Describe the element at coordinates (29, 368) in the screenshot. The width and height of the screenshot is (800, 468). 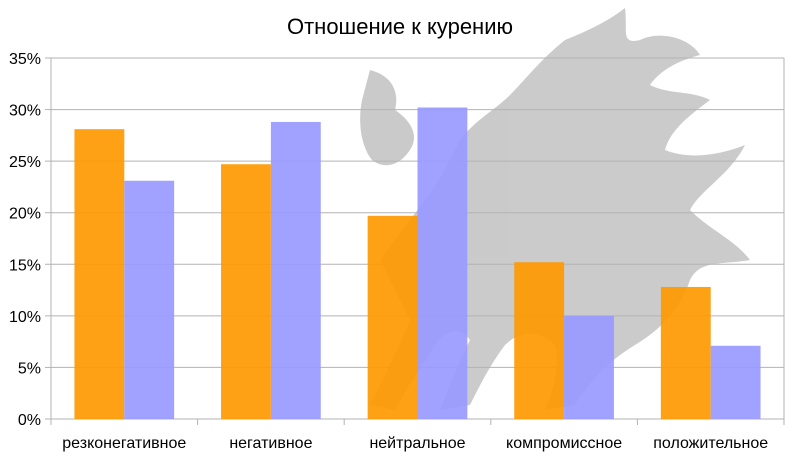
I see `y-tick-label: 5%` at that location.